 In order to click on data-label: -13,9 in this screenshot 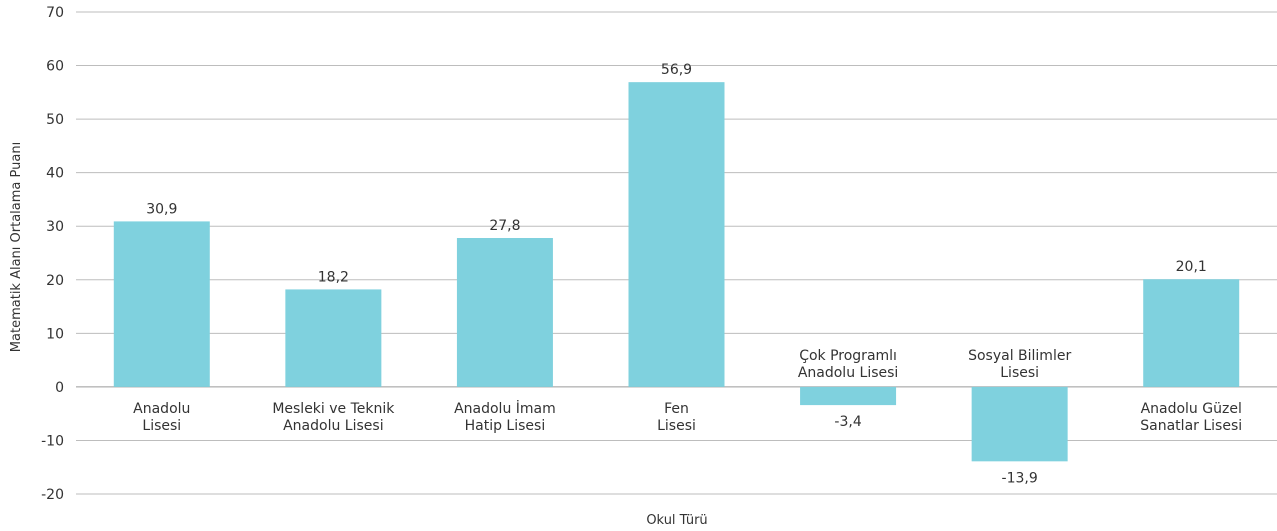, I will do `click(1020, 478)`.